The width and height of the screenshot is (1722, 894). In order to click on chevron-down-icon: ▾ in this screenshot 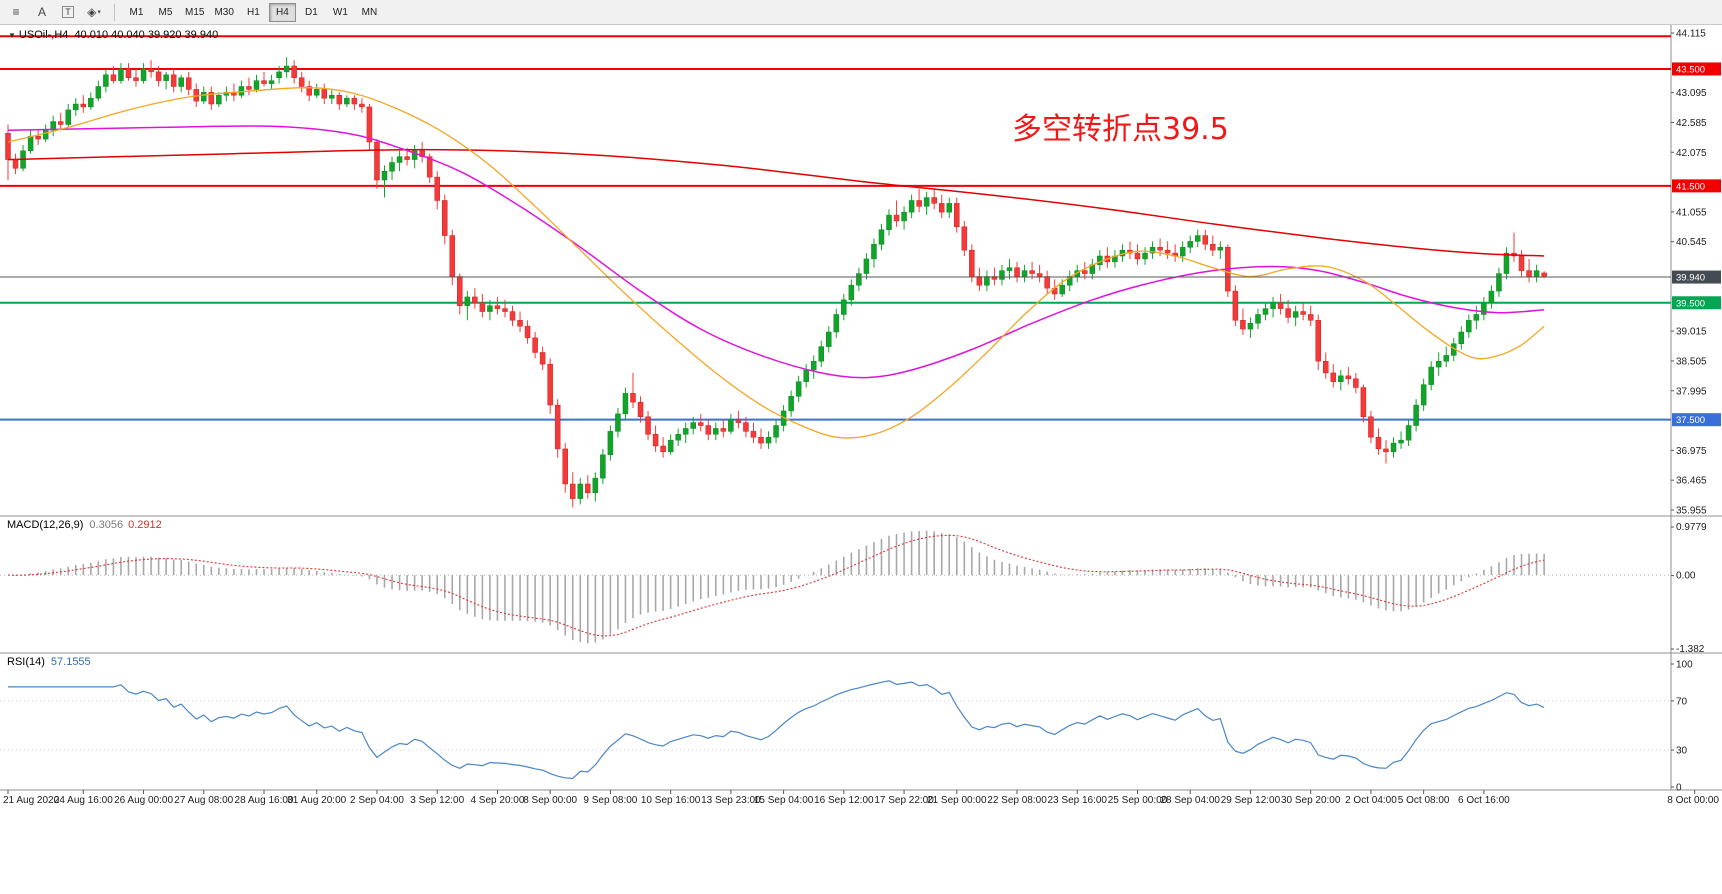, I will do `click(99, 12)`.